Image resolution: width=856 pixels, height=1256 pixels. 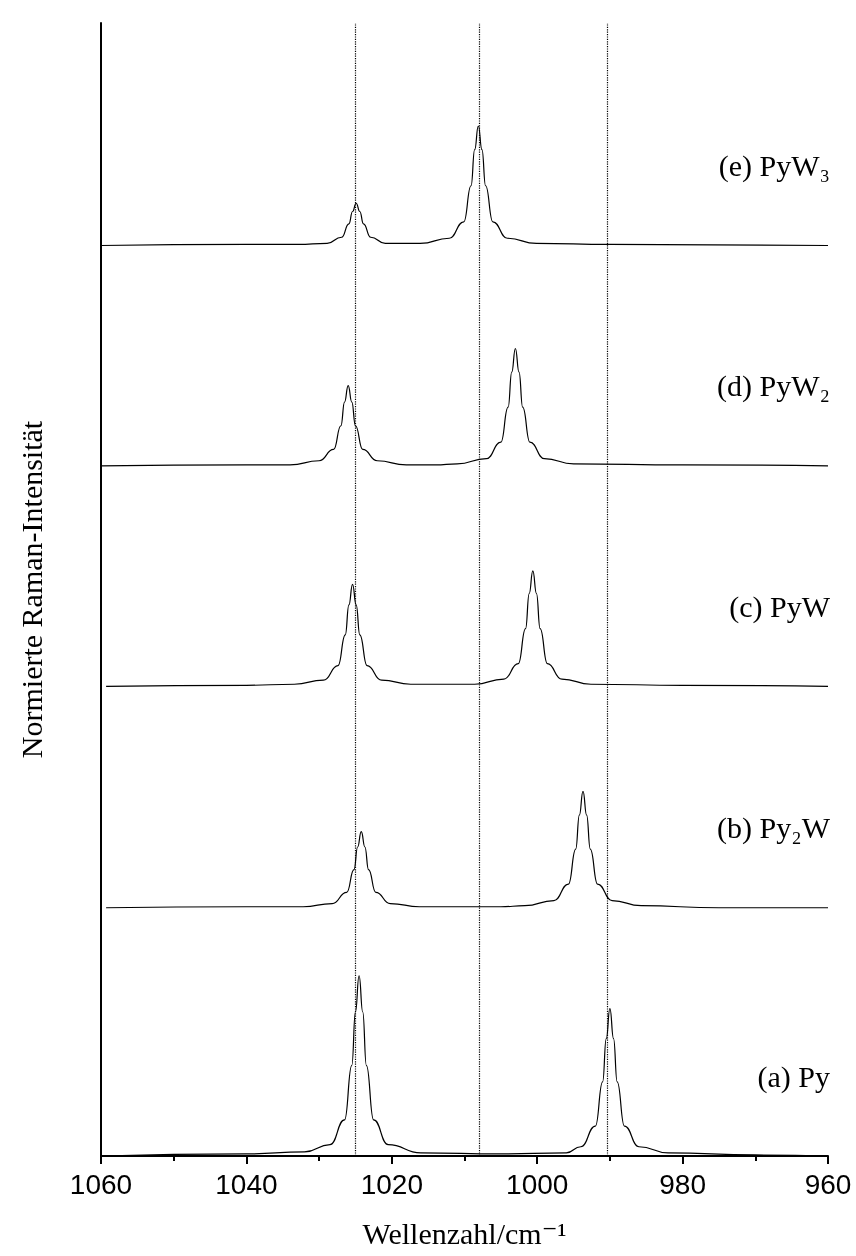 What do you see at coordinates (31, 589) in the screenshot?
I see `y-axis-title: Normierte Raman-Intensität` at bounding box center [31, 589].